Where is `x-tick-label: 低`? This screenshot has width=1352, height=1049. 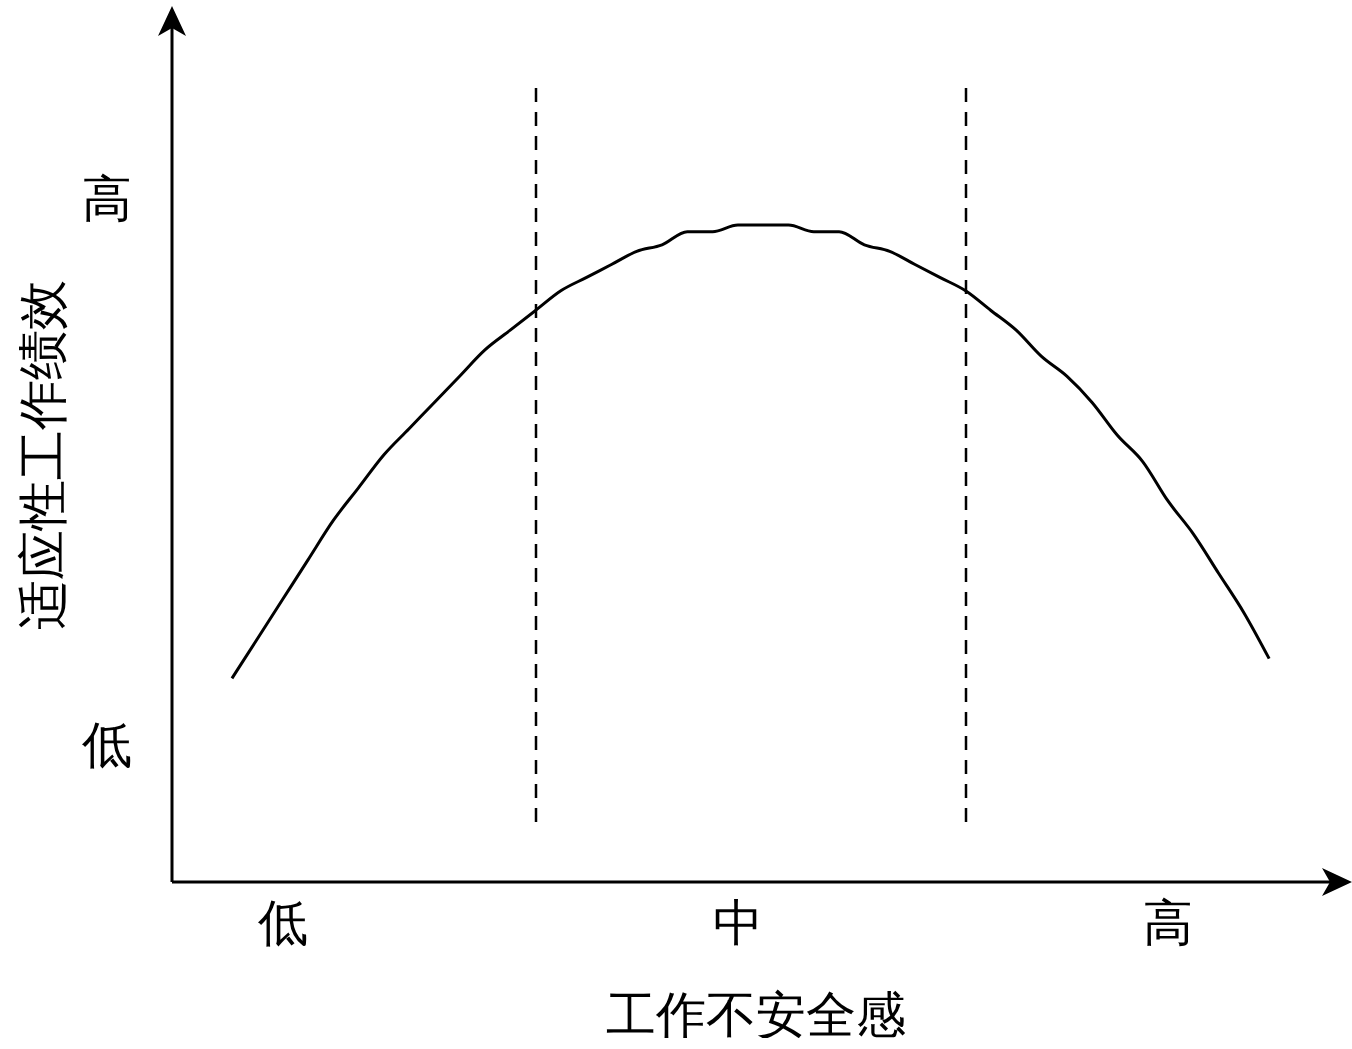
x-tick-label: 低 is located at coordinates (282, 923).